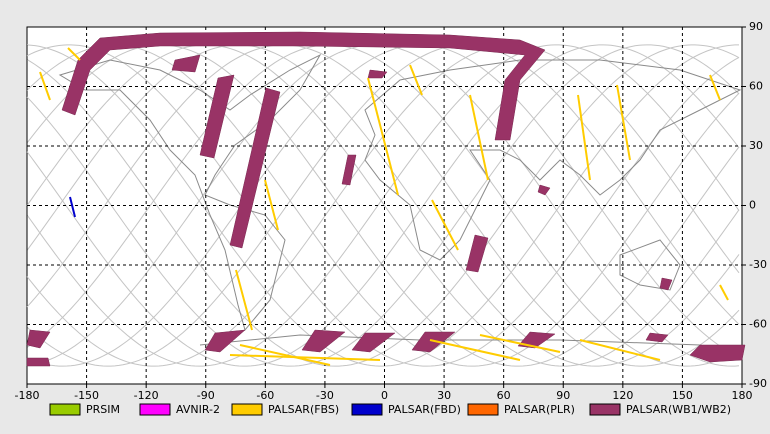  I want to click on x-tick-label: 90, so click(563, 395).